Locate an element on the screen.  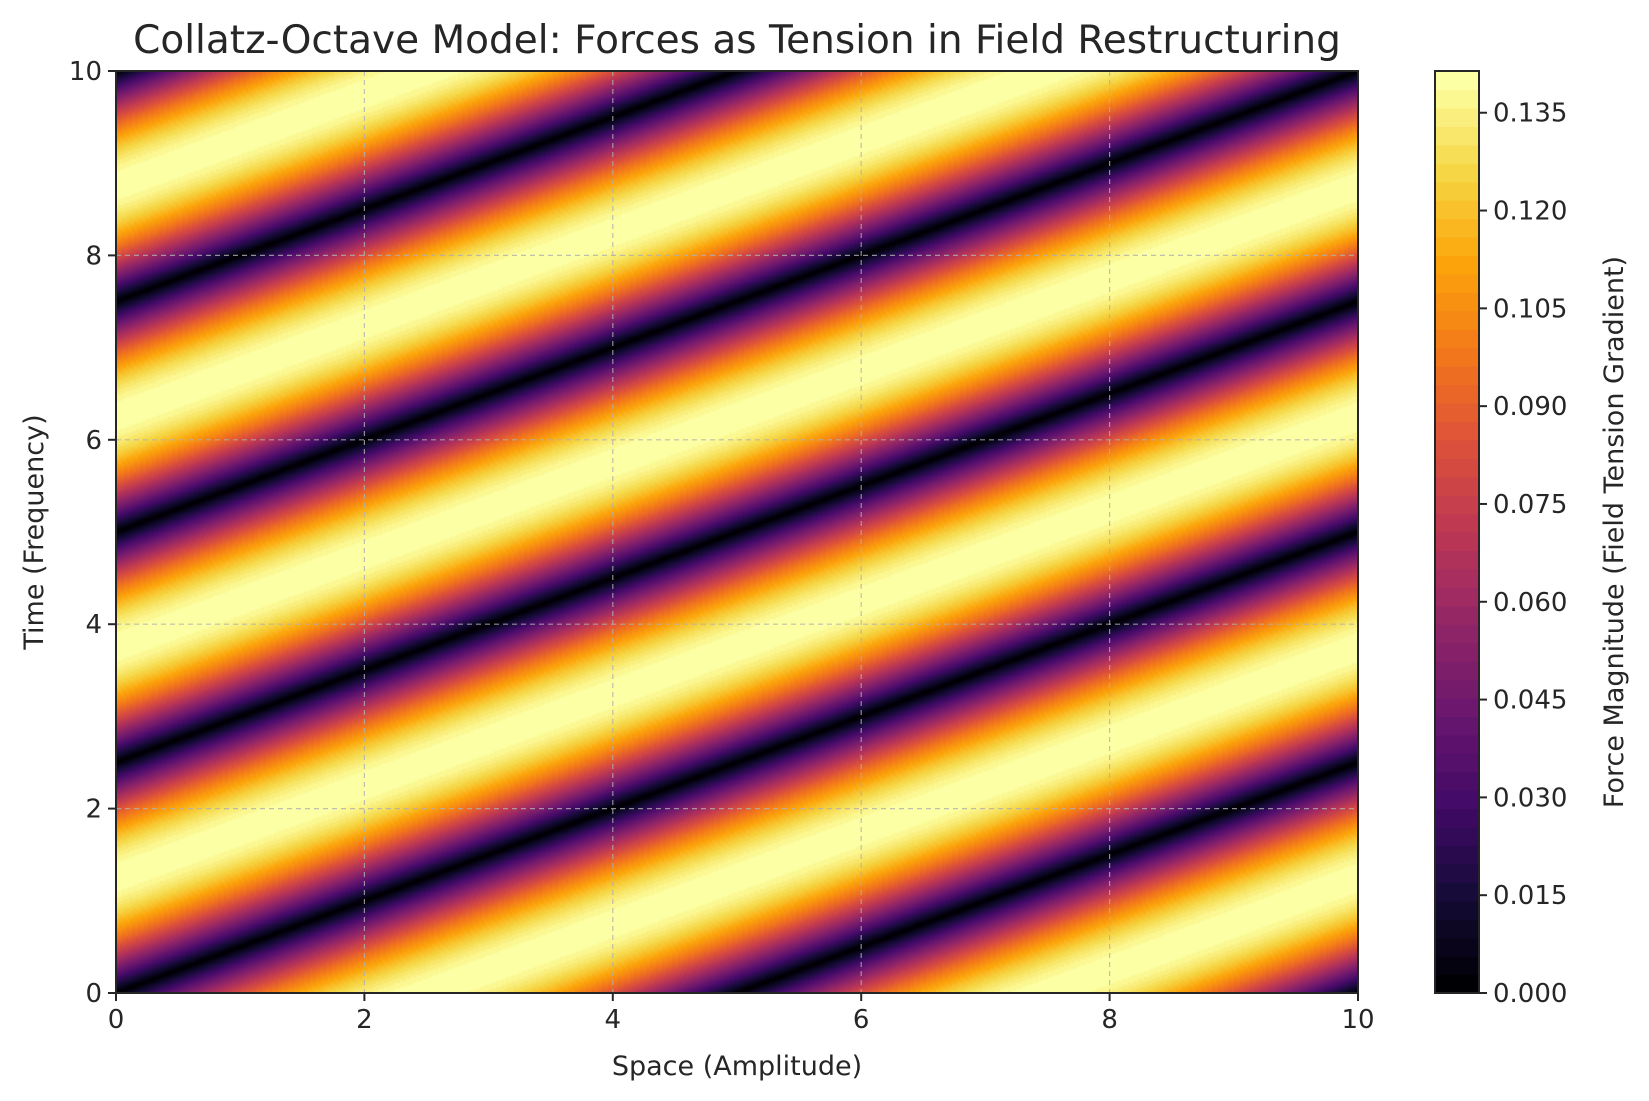
colorbar-tick-label: 0.060 is located at coordinates (1530, 603).